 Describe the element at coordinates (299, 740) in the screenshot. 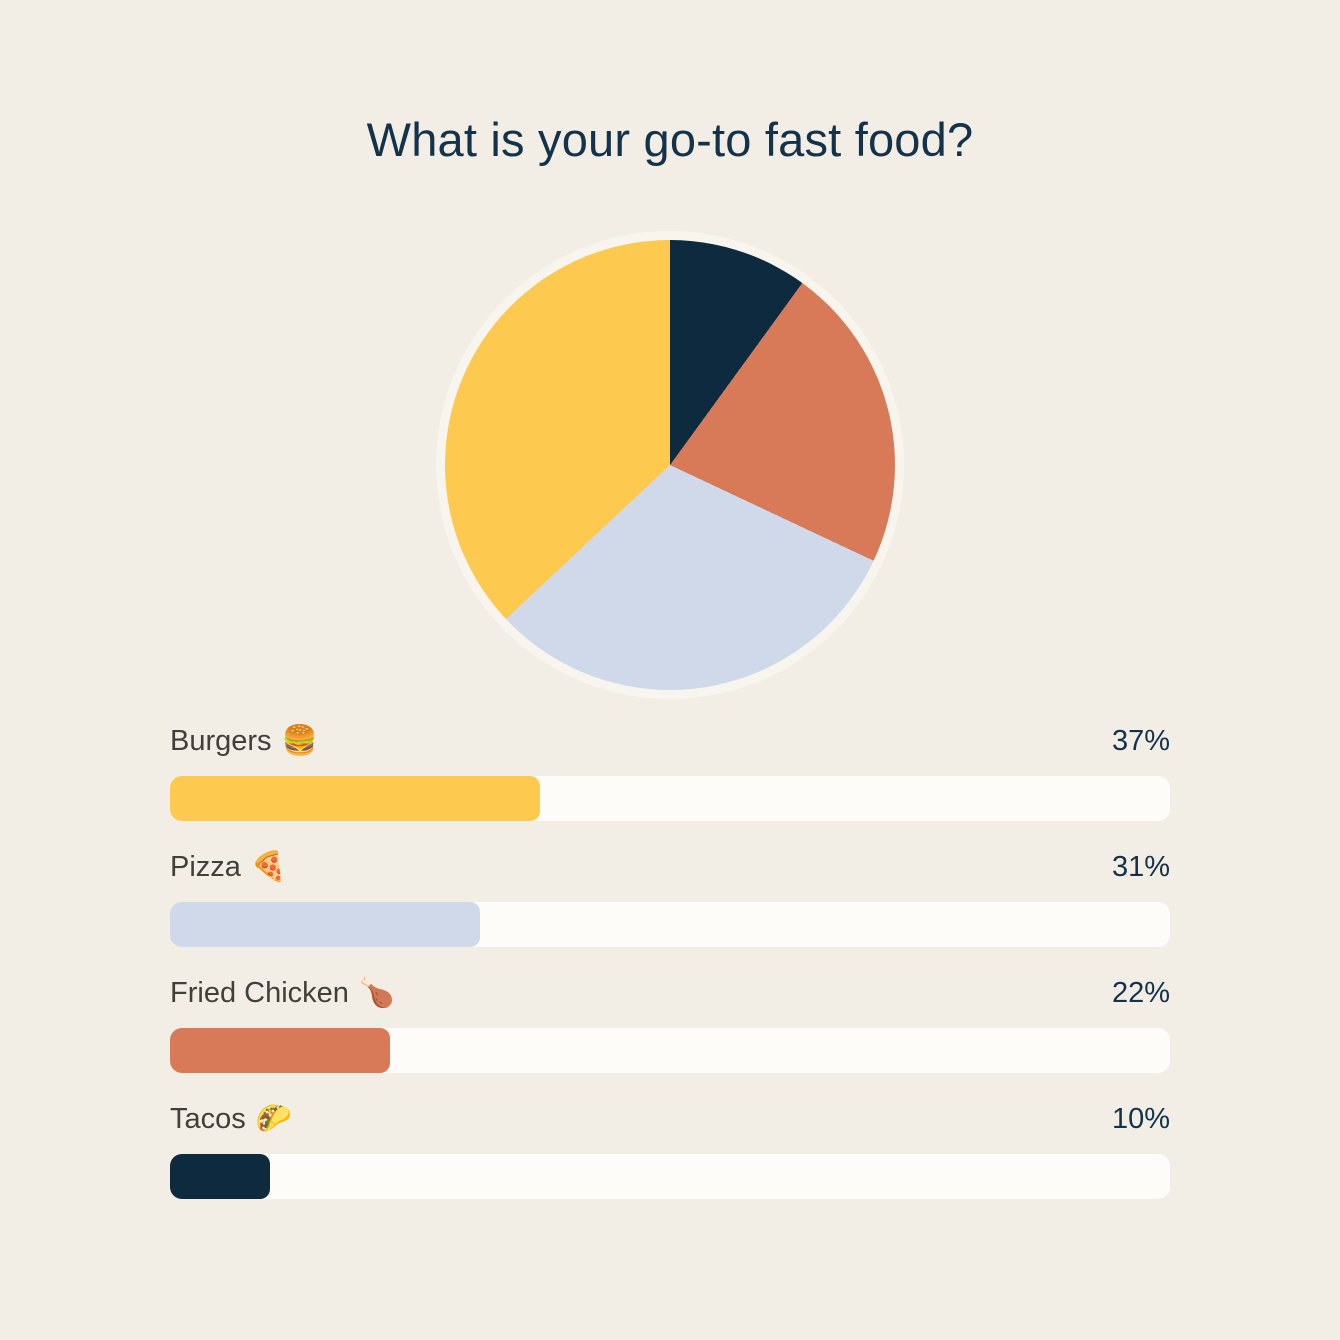

I see `burger-emoji-icon: 🍔` at that location.